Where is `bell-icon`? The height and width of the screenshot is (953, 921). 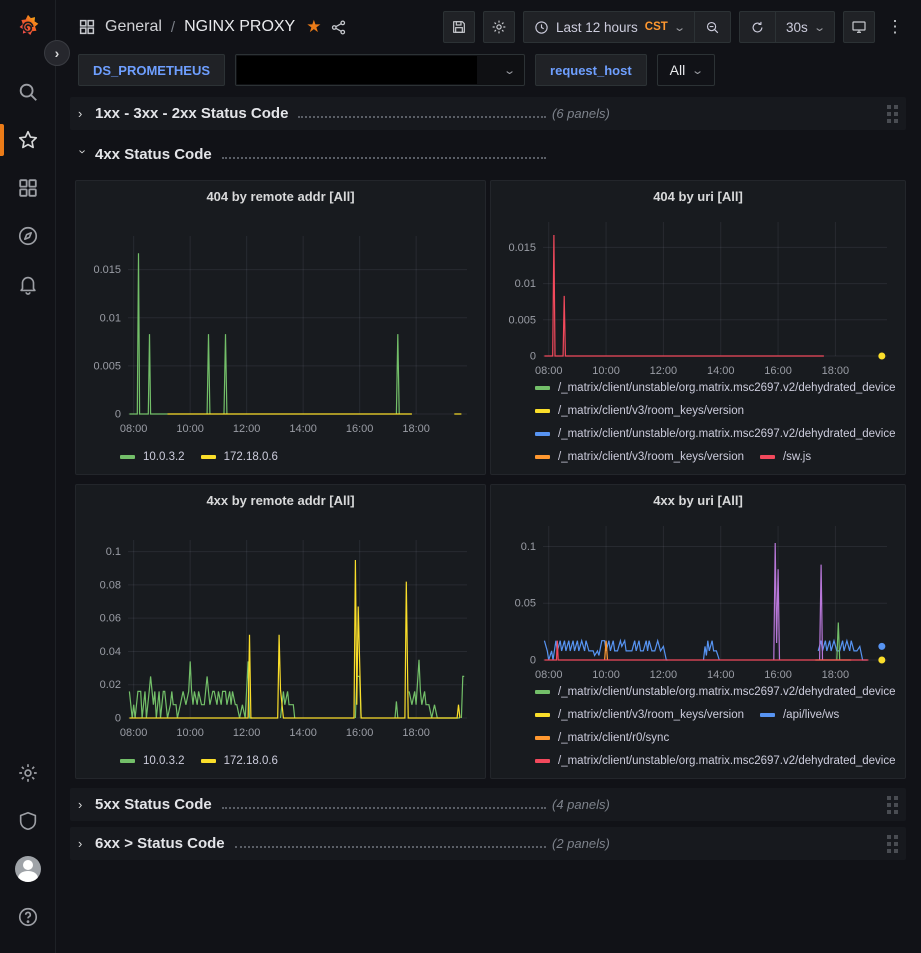
bell-icon is located at coordinates (27, 285).